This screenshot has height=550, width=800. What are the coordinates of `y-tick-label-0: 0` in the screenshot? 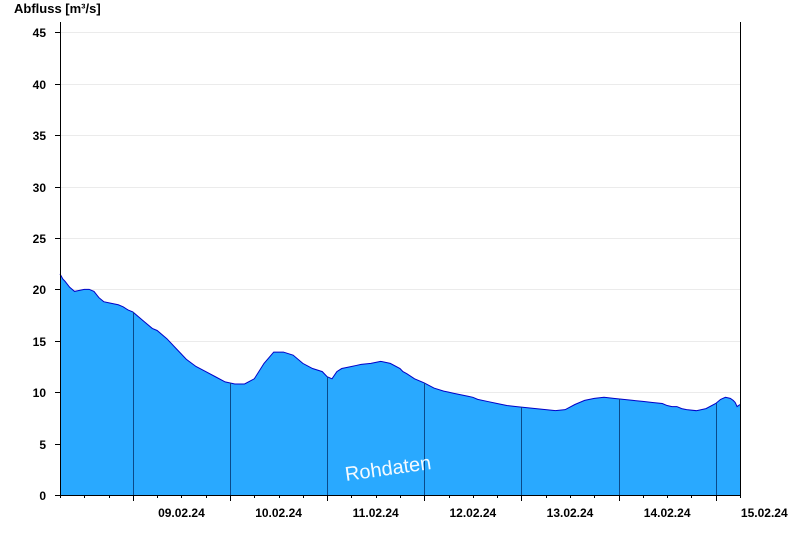 It's located at (42, 496).